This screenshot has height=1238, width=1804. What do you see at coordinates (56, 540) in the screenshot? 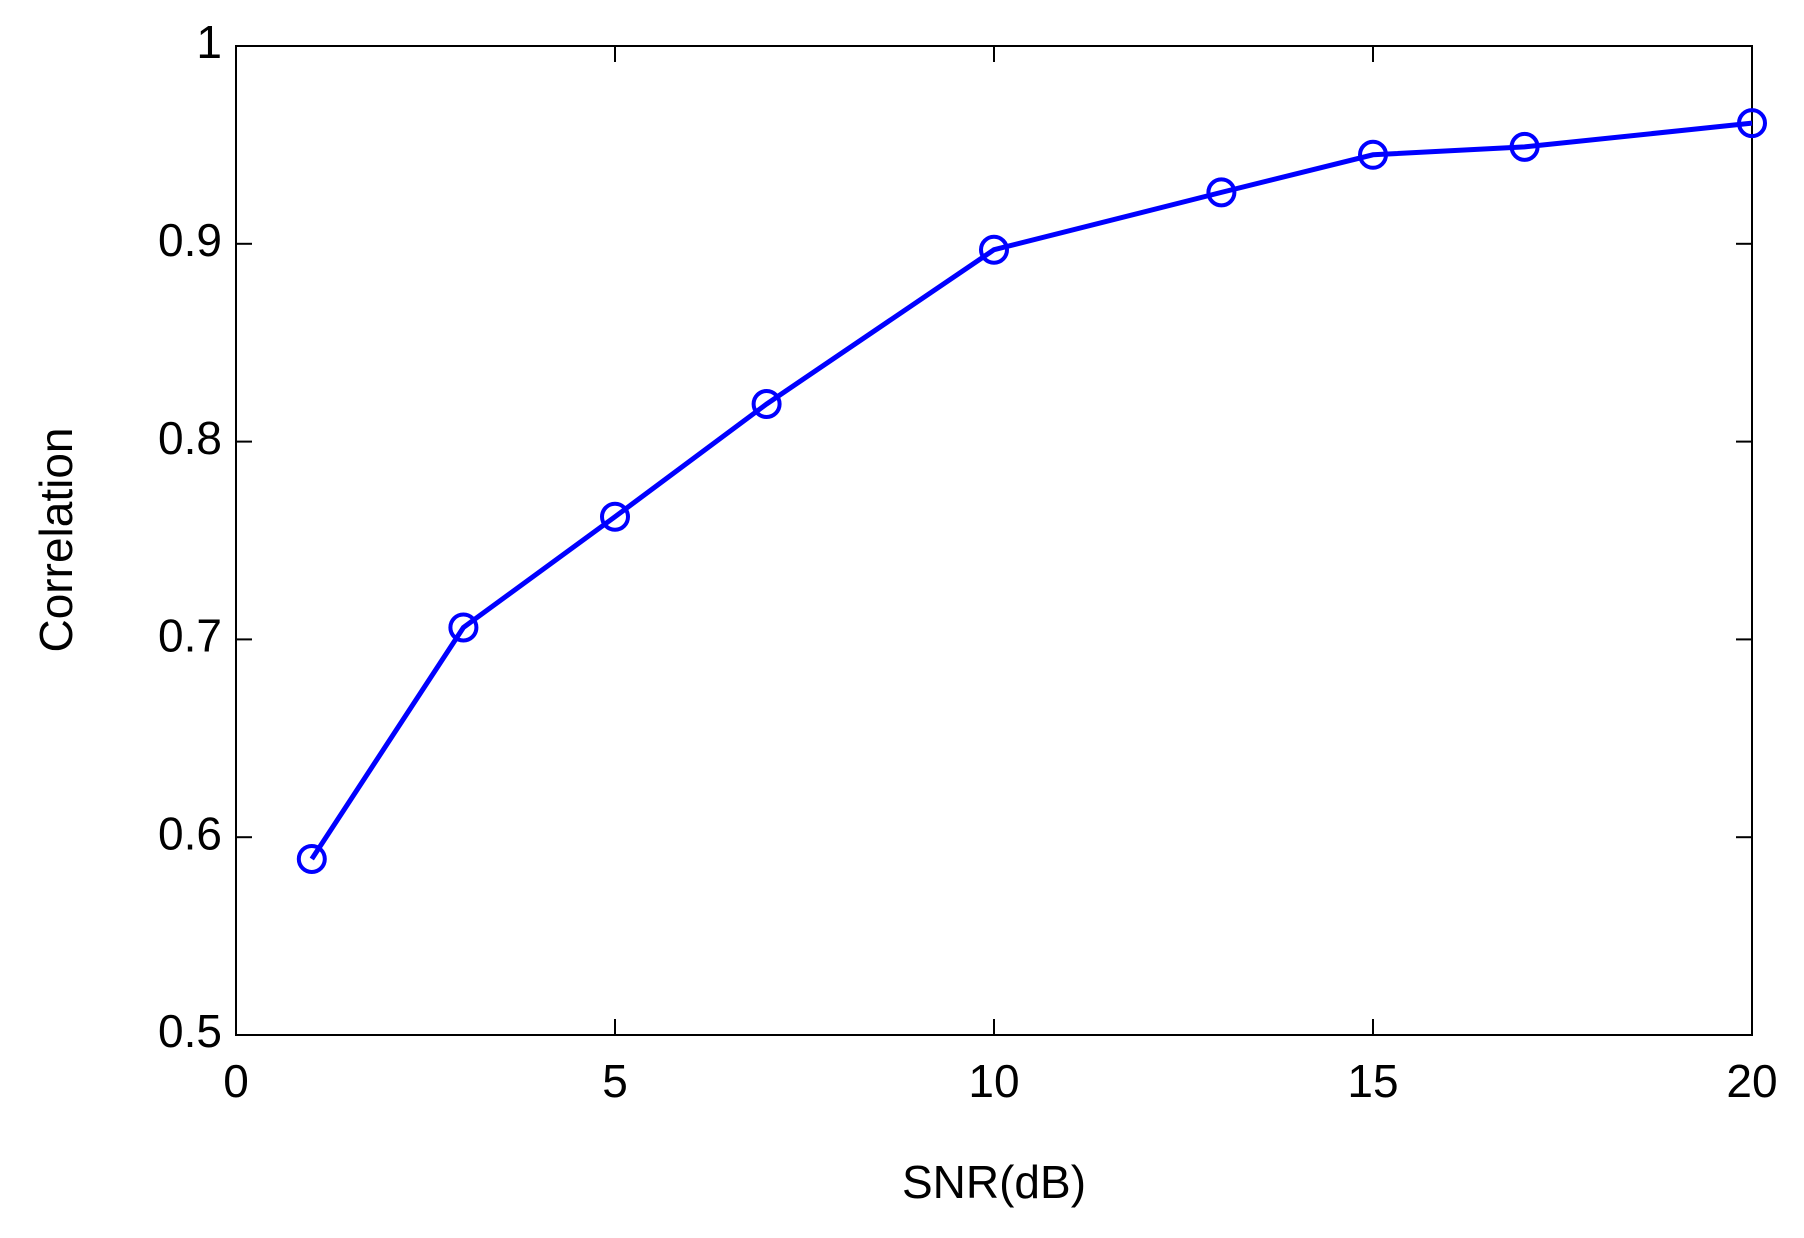
I see `y-axis-label: Correlation` at bounding box center [56, 540].